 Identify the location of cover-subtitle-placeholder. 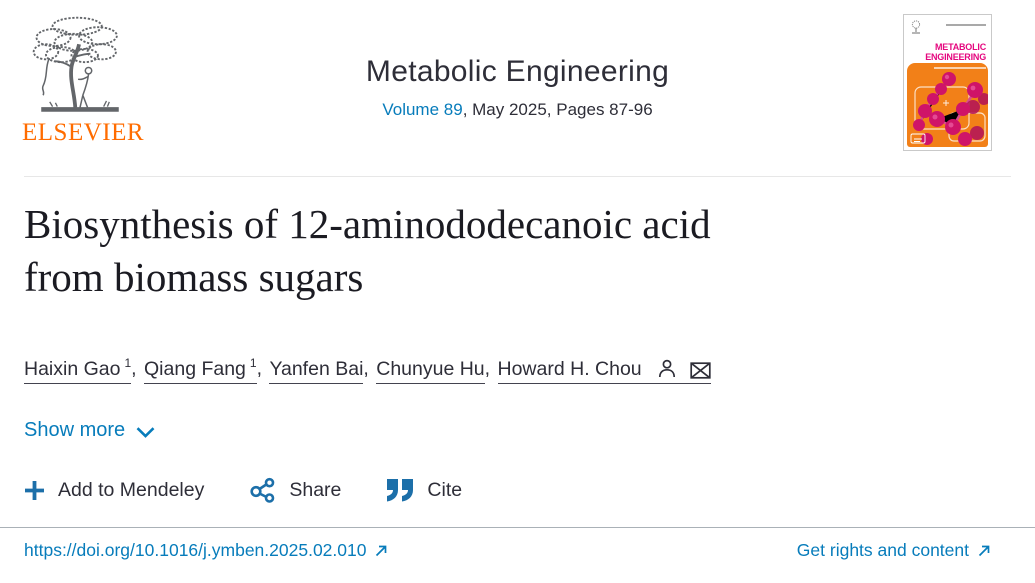
(960, 68).